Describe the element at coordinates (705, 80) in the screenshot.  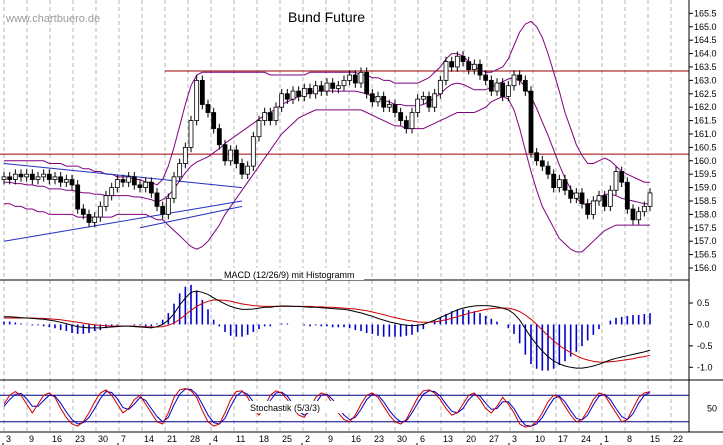
I see `y-tick-label: 163.0` at that location.